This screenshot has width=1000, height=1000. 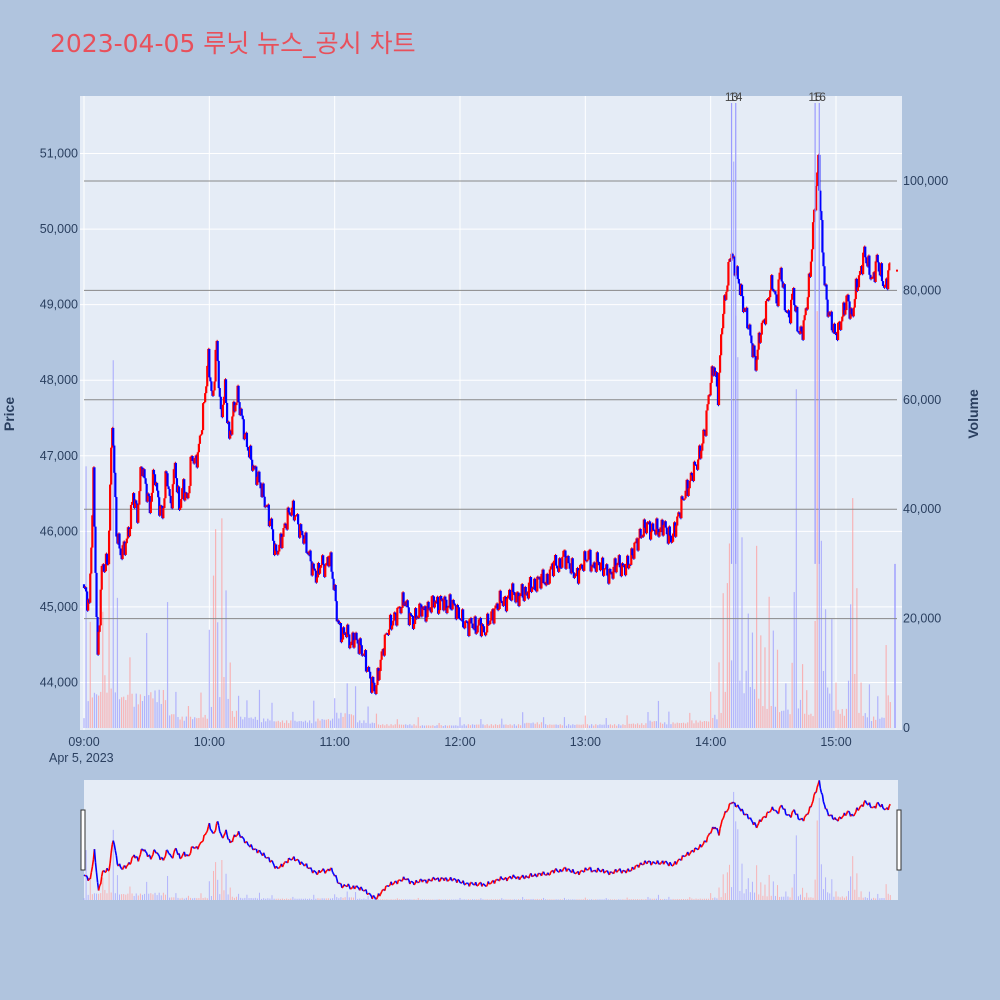 What do you see at coordinates (83, 742) in the screenshot?
I see `x-tick-label: 09:00` at bounding box center [83, 742].